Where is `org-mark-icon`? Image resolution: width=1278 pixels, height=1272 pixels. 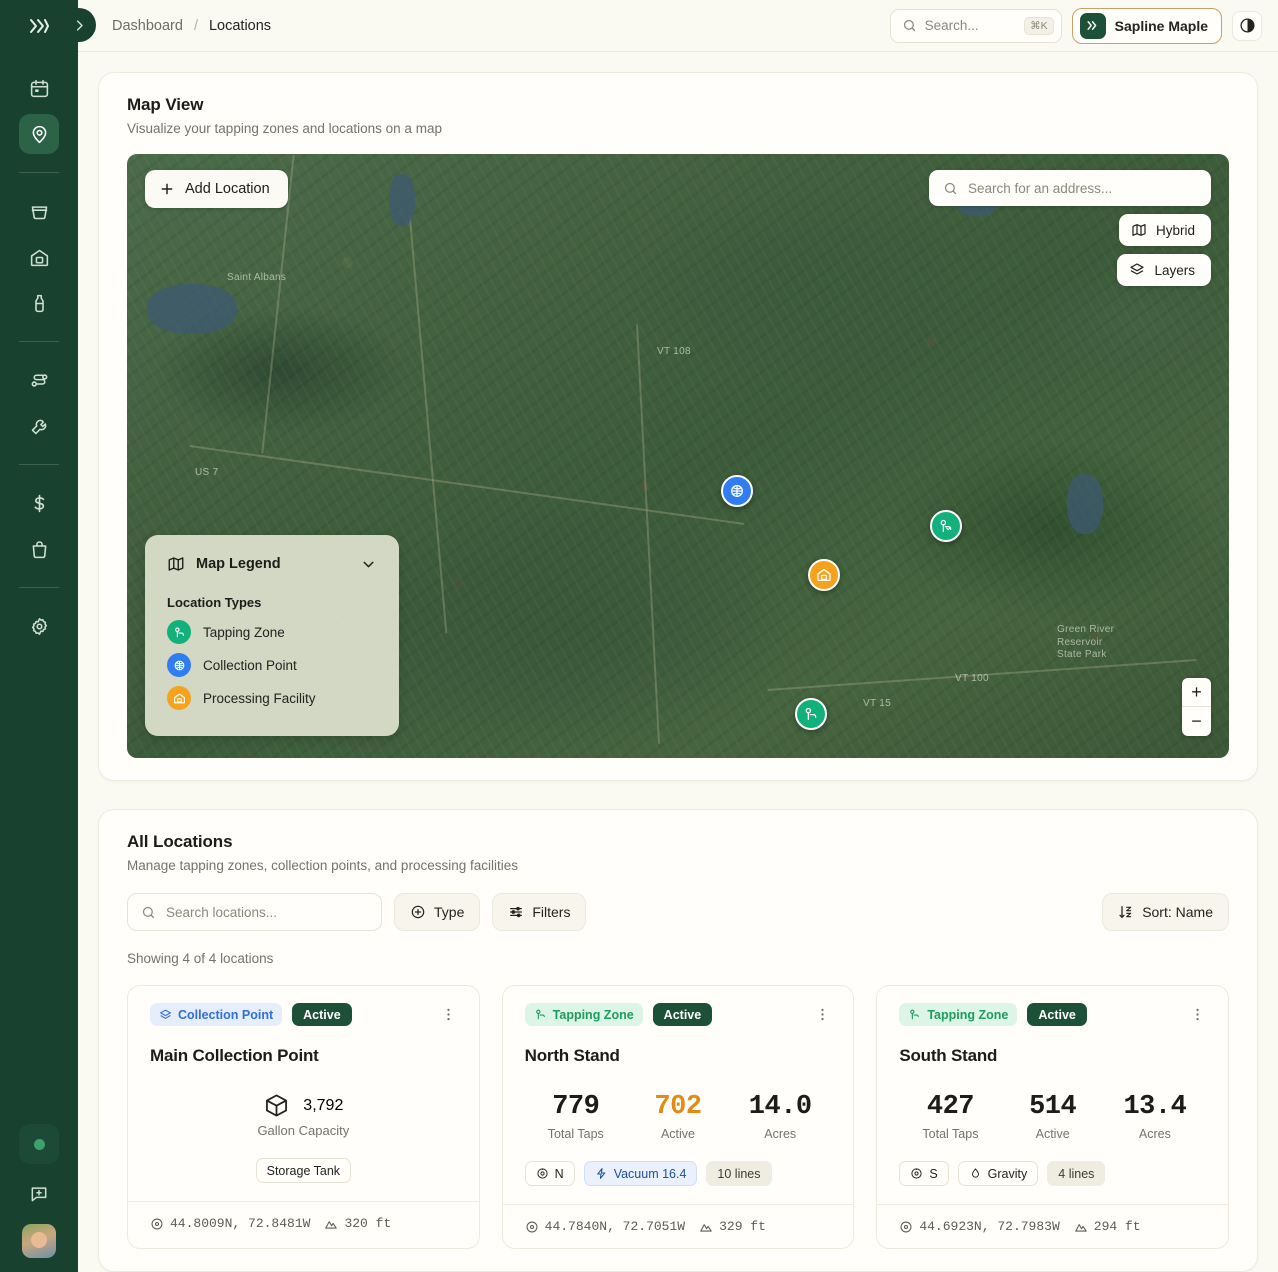 org-mark-icon is located at coordinates (1092, 25).